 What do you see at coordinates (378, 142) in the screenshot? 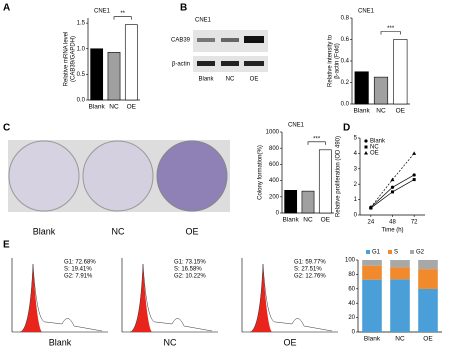
I see `legend-label: Blank` at bounding box center [378, 142].